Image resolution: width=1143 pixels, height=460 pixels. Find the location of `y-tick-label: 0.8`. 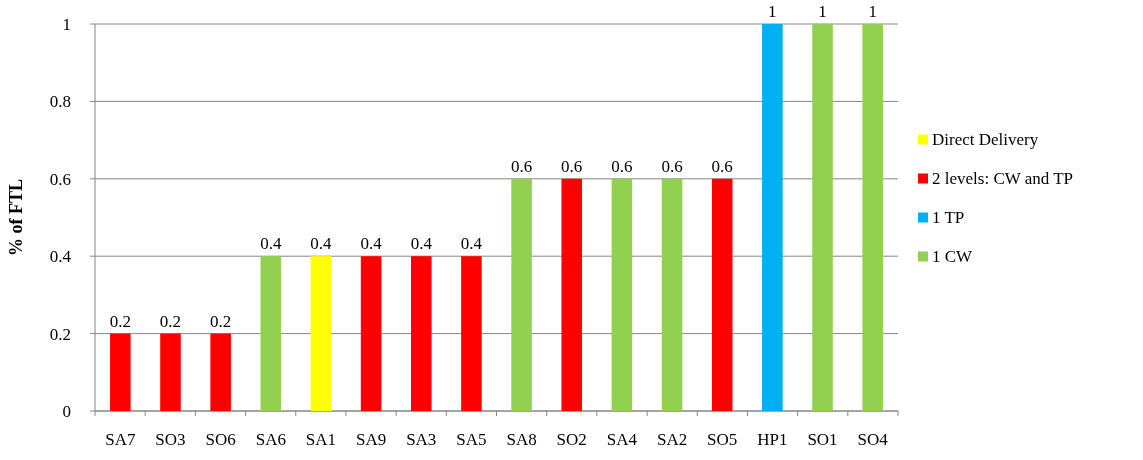

y-tick-label: 0.8 is located at coordinates (60, 102).